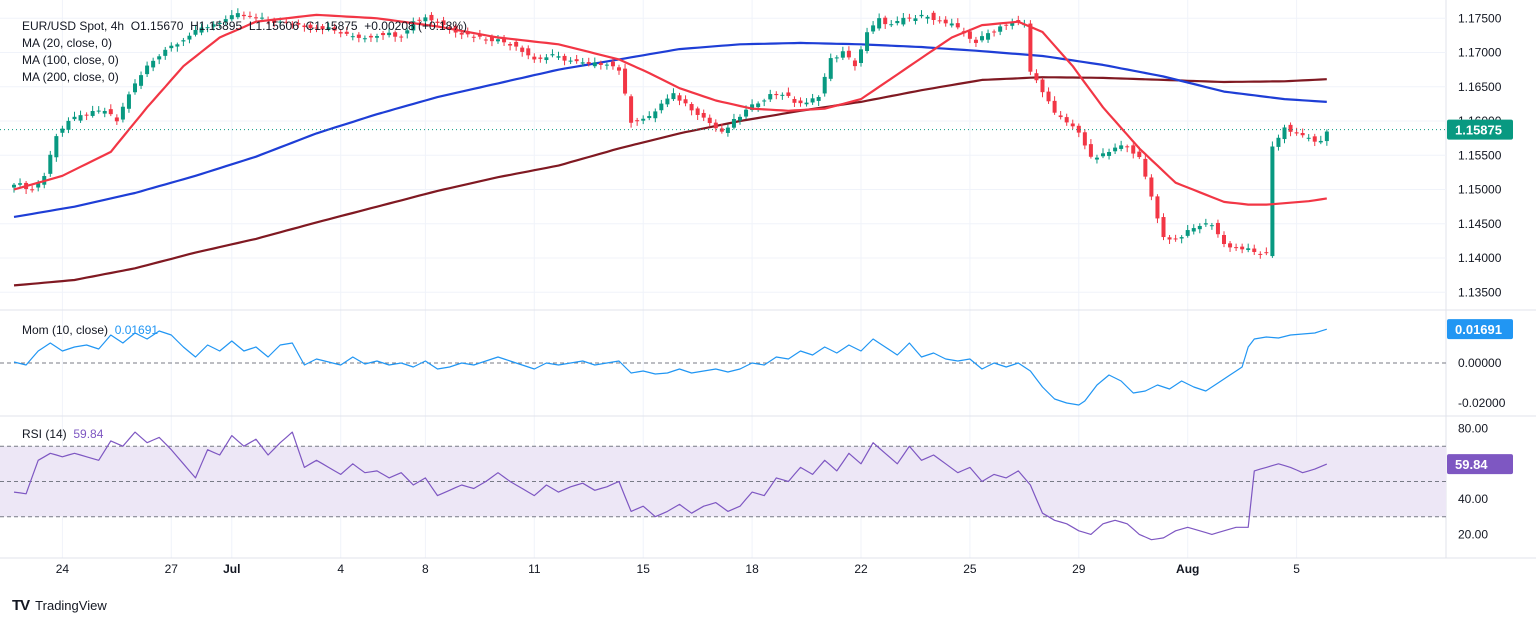 Image resolution: width=1536 pixels, height=630 pixels. What do you see at coordinates (65, 330) in the screenshot?
I see `mom-title: Mom (10, close)` at bounding box center [65, 330].